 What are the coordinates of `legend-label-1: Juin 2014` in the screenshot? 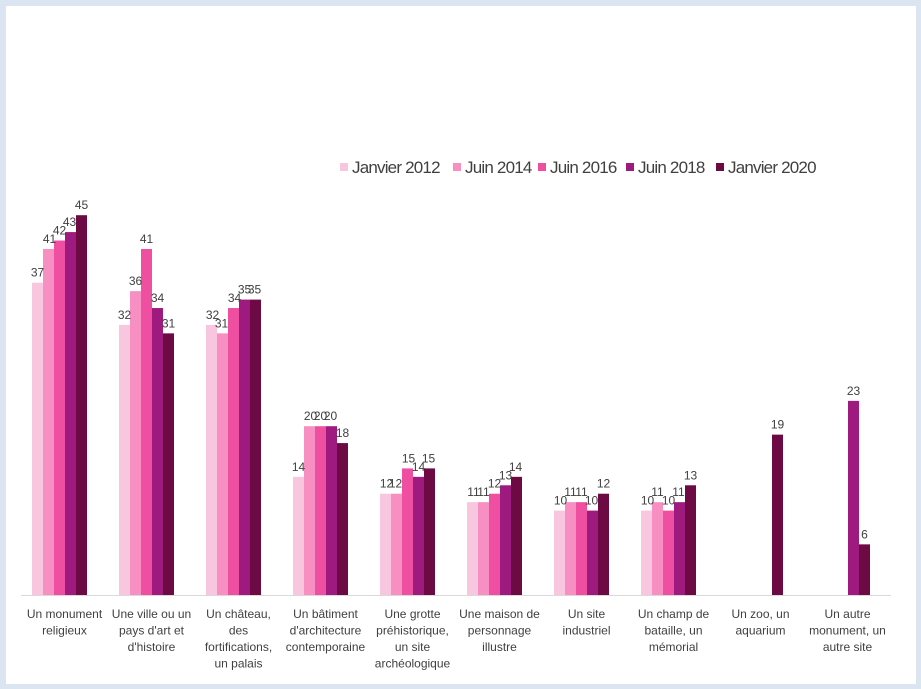 It's located at (498, 167).